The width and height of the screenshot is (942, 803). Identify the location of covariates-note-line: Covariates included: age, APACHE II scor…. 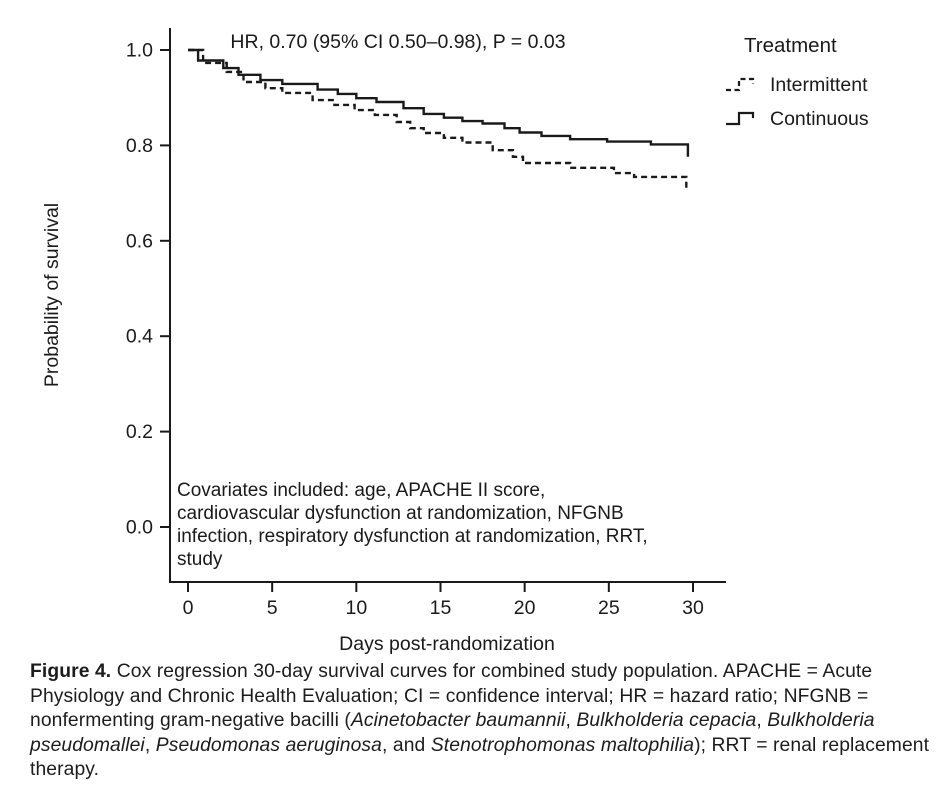
(361, 490).